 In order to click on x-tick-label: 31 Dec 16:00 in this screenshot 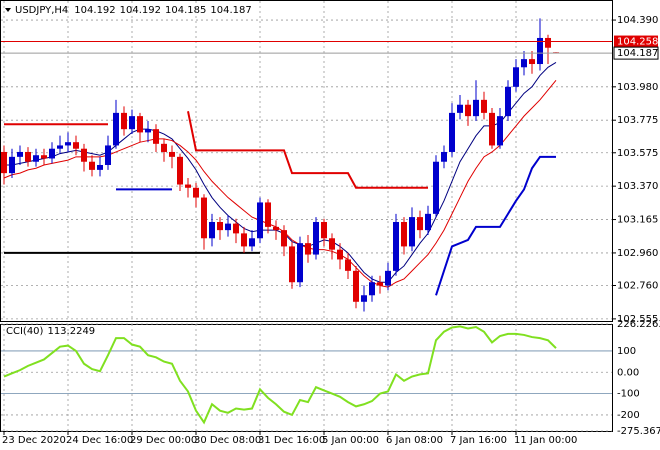, I will do `click(291, 440)`.